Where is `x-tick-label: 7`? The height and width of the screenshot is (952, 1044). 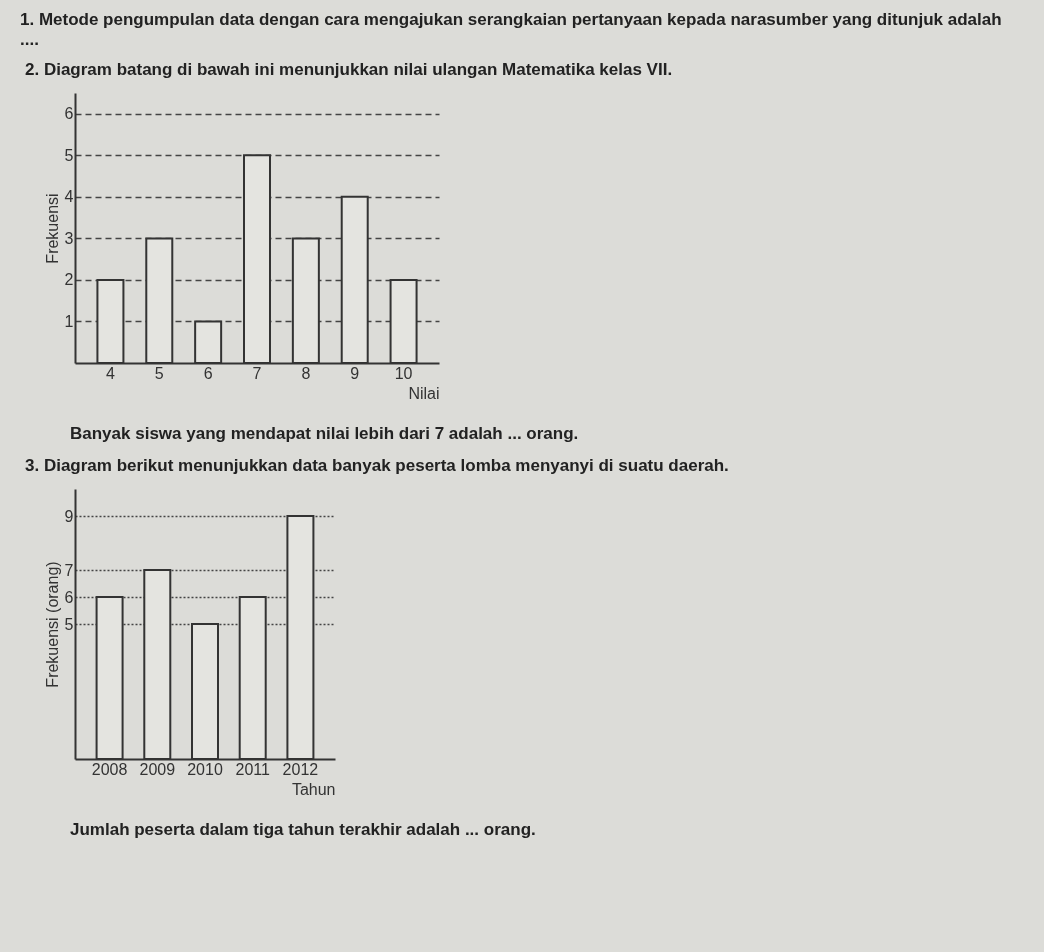 x-tick-label: 7 is located at coordinates (257, 373).